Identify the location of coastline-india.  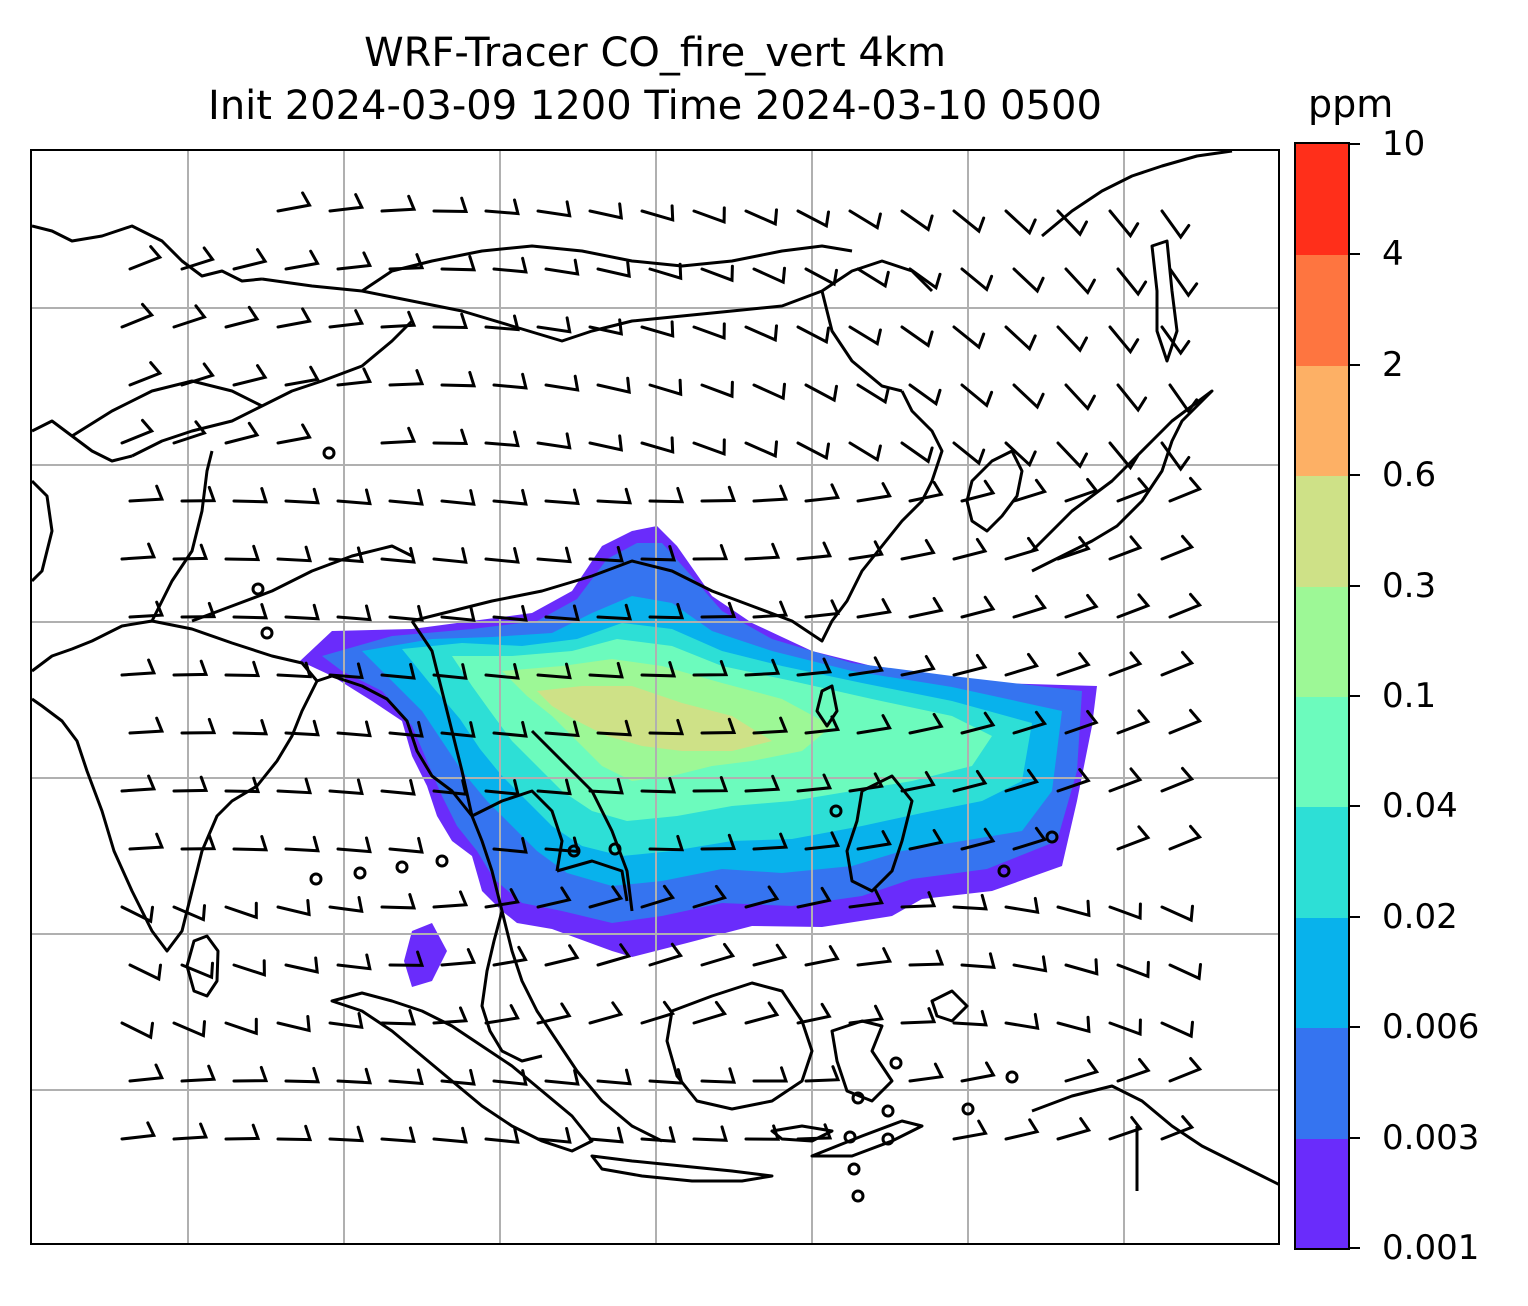
(175, 786).